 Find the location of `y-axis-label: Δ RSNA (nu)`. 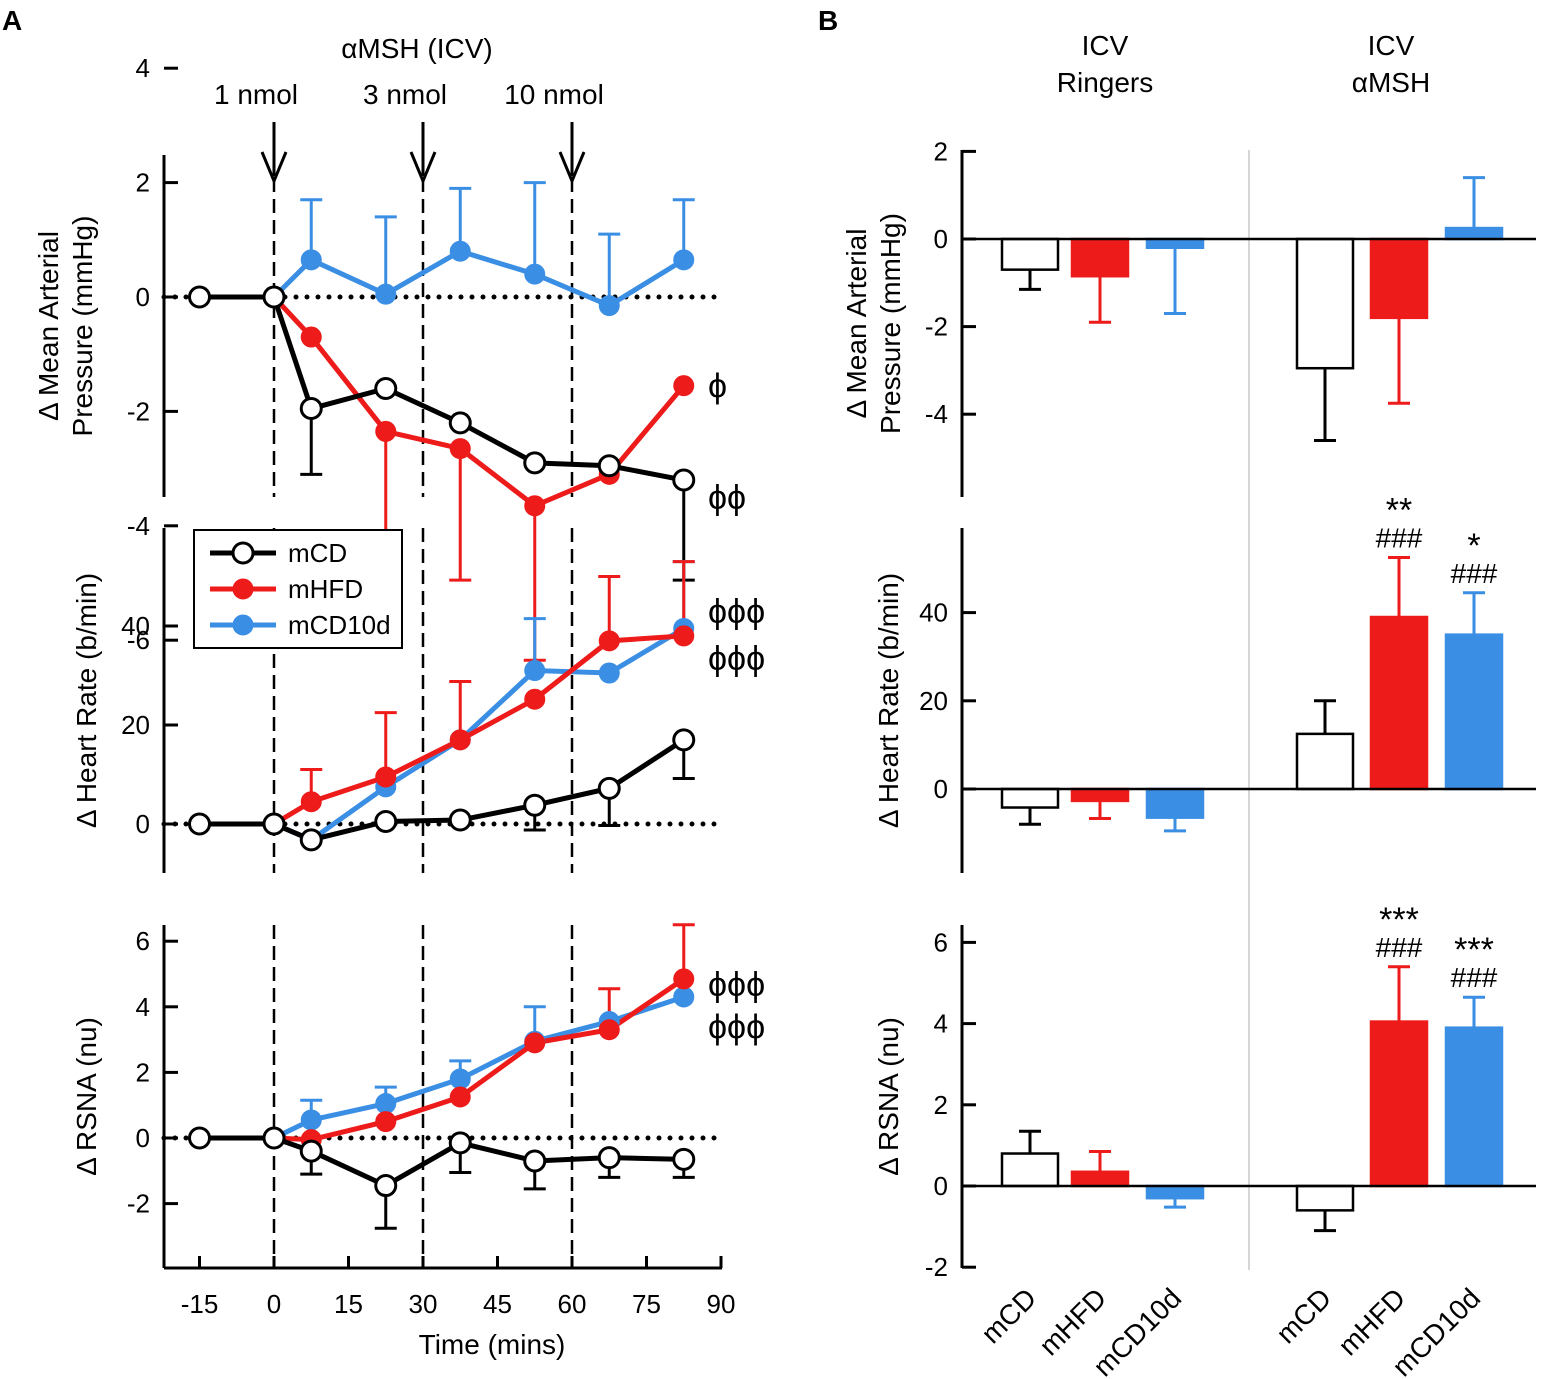

y-axis-label: Δ RSNA (nu) is located at coordinates (888, 1096).